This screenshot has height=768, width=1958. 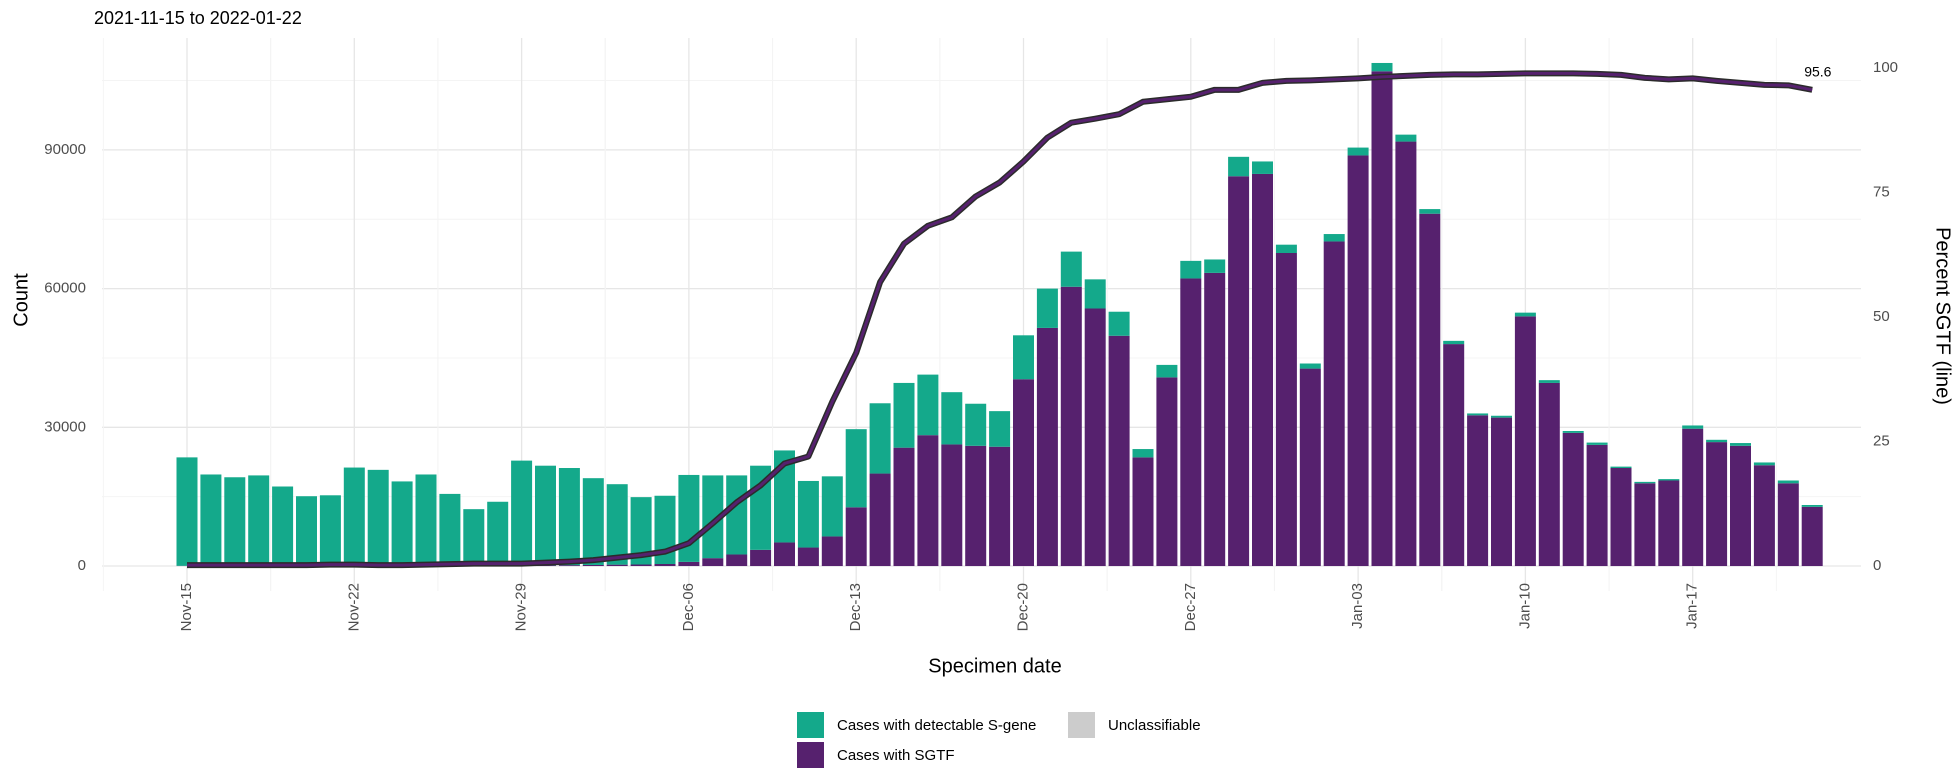 What do you see at coordinates (65, 426) in the screenshot?
I see `y-tick-label: 30000` at bounding box center [65, 426].